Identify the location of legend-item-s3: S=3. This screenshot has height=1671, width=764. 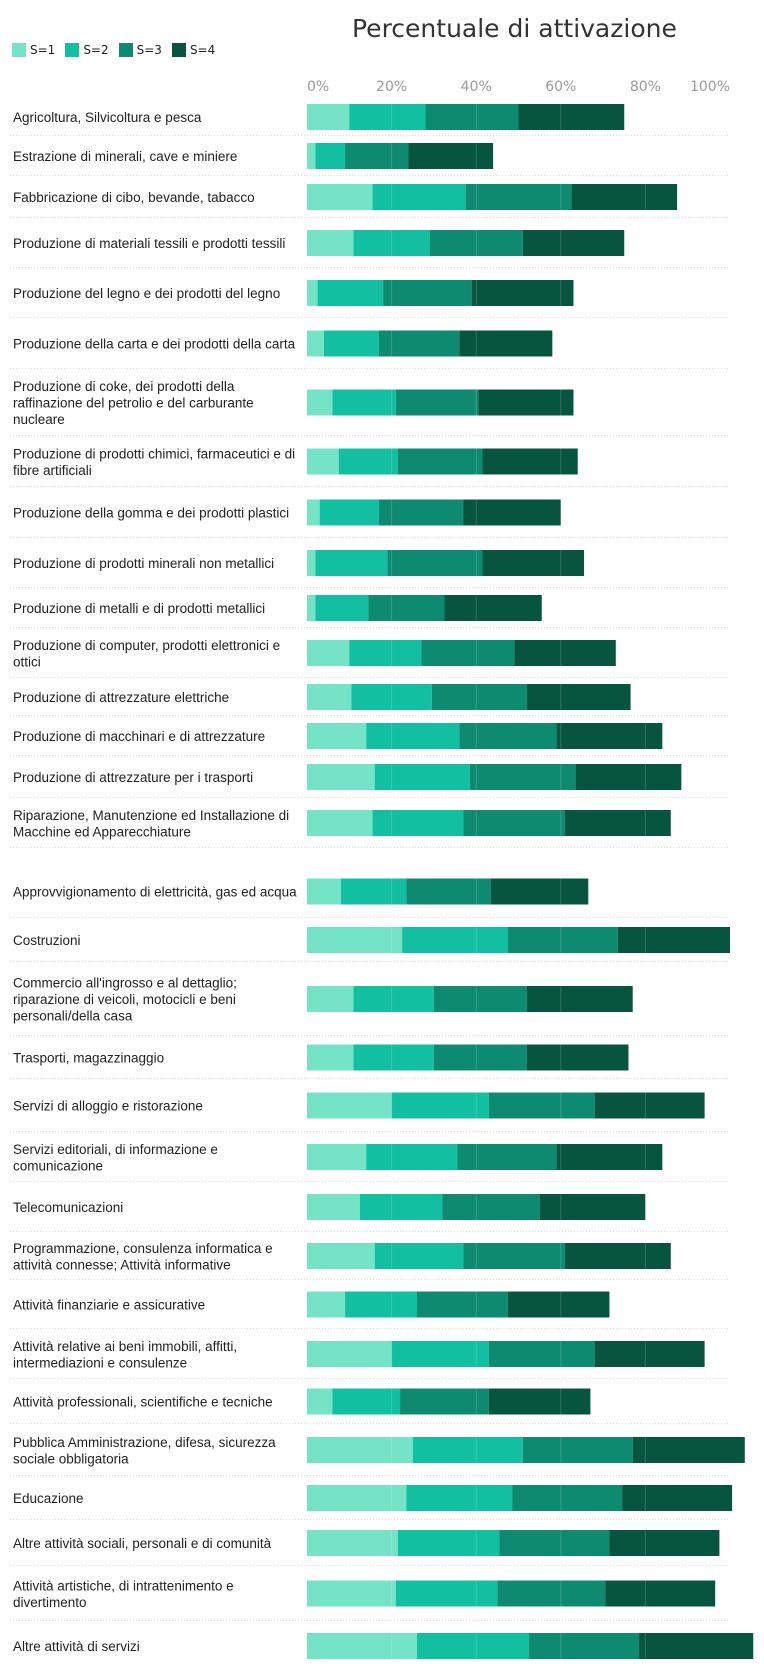
(140, 50).